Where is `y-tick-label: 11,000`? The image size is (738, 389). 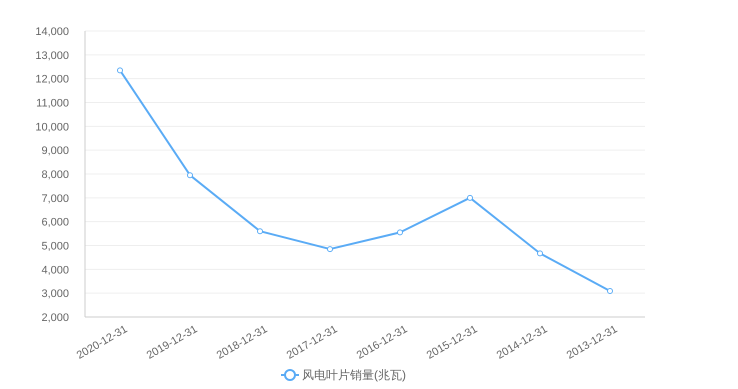
y-tick-label: 11,000 is located at coordinates (52, 104).